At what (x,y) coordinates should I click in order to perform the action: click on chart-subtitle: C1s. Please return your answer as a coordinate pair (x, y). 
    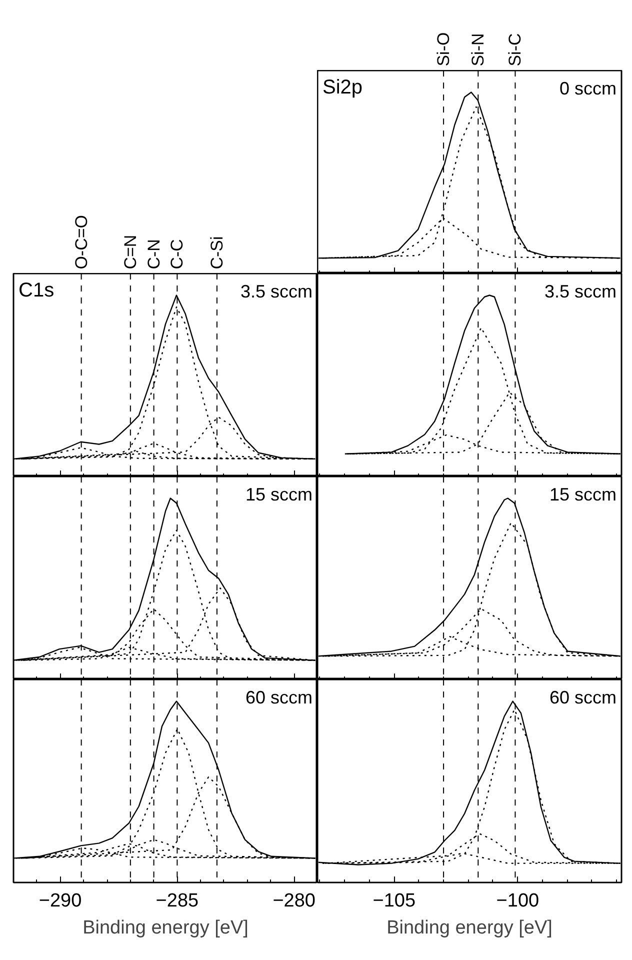
    Looking at the image, I should click on (36, 291).